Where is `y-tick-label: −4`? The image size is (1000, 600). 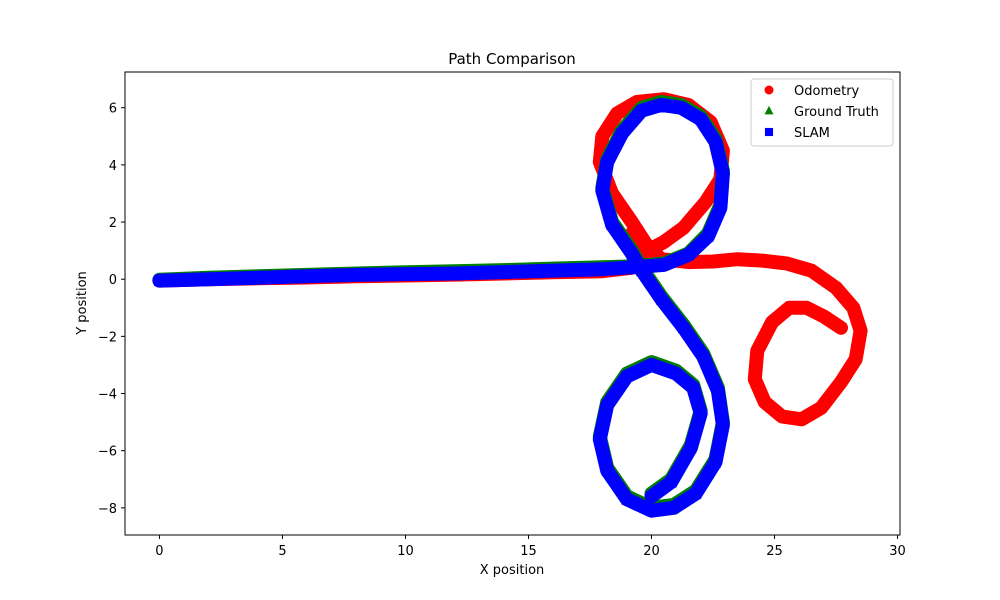
y-tick-label: −4 is located at coordinates (107, 395).